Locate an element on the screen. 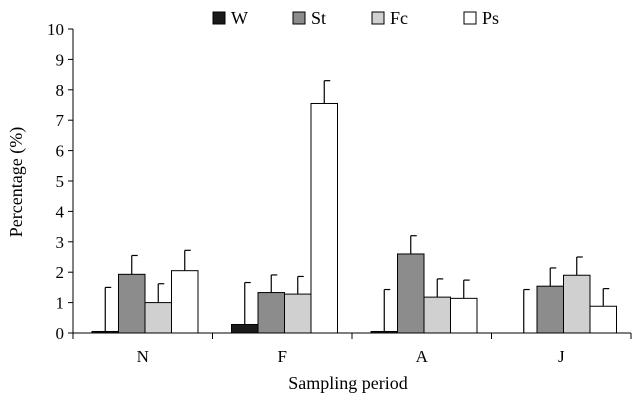 Image resolution: width=639 pixels, height=400 pixels. legend: W St Fc Ps is located at coordinates (355, 18).